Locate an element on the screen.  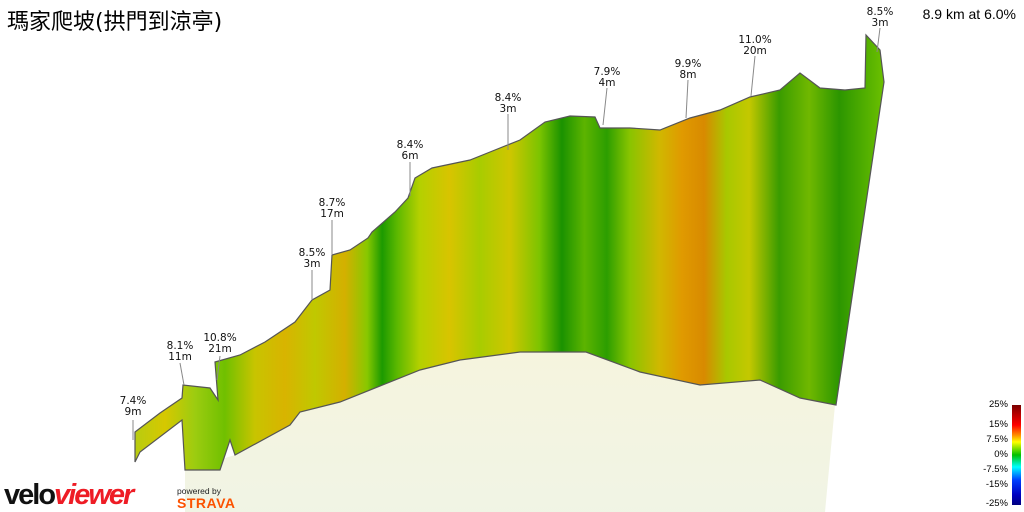
annotation-10: 11.0% 20m is located at coordinates (754, 46).